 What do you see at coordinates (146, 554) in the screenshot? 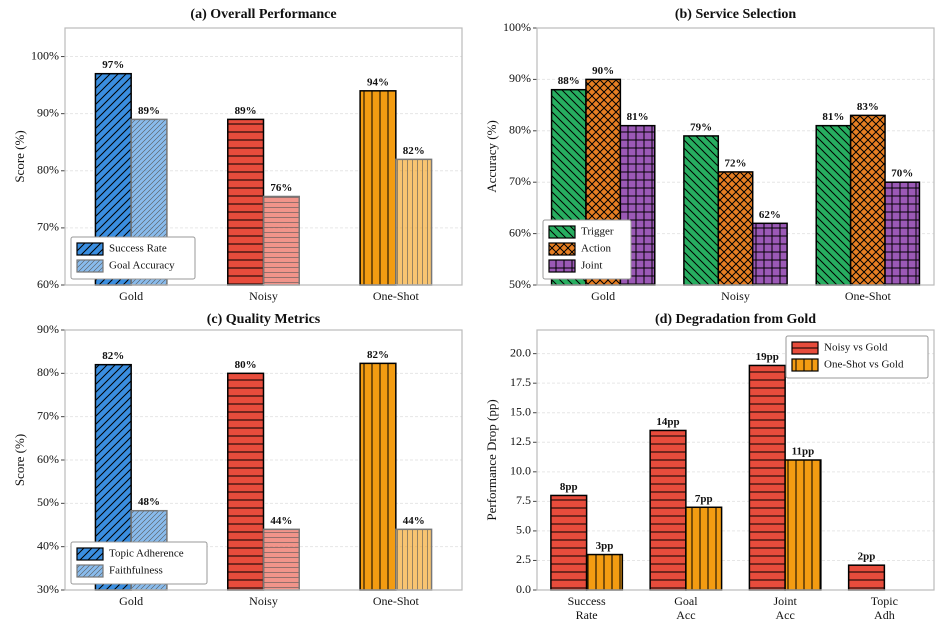
I see `legend-label: Topic Adherence` at bounding box center [146, 554].